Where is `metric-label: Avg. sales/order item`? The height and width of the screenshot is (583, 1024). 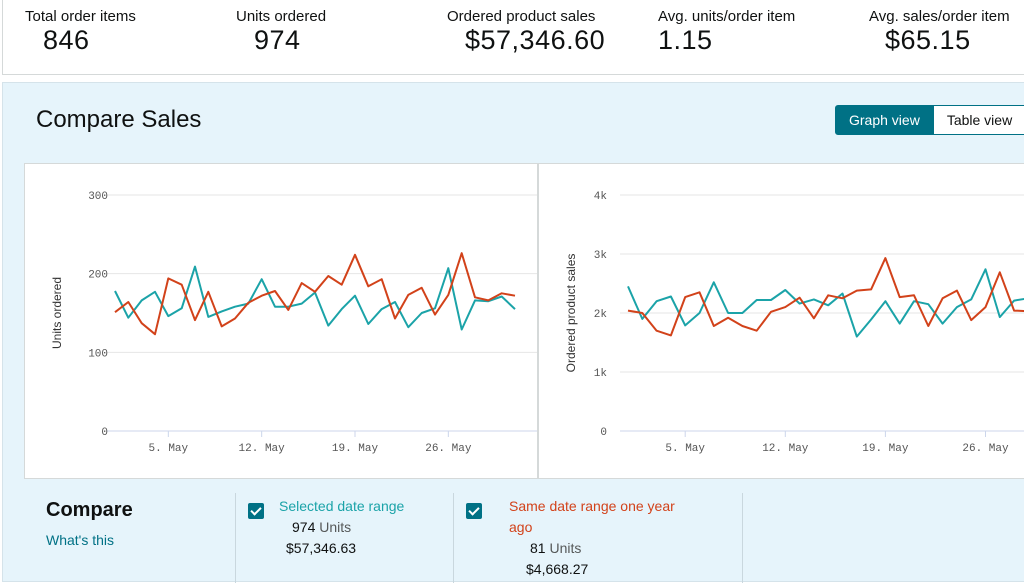 metric-label: Avg. sales/order item is located at coordinates (939, 16).